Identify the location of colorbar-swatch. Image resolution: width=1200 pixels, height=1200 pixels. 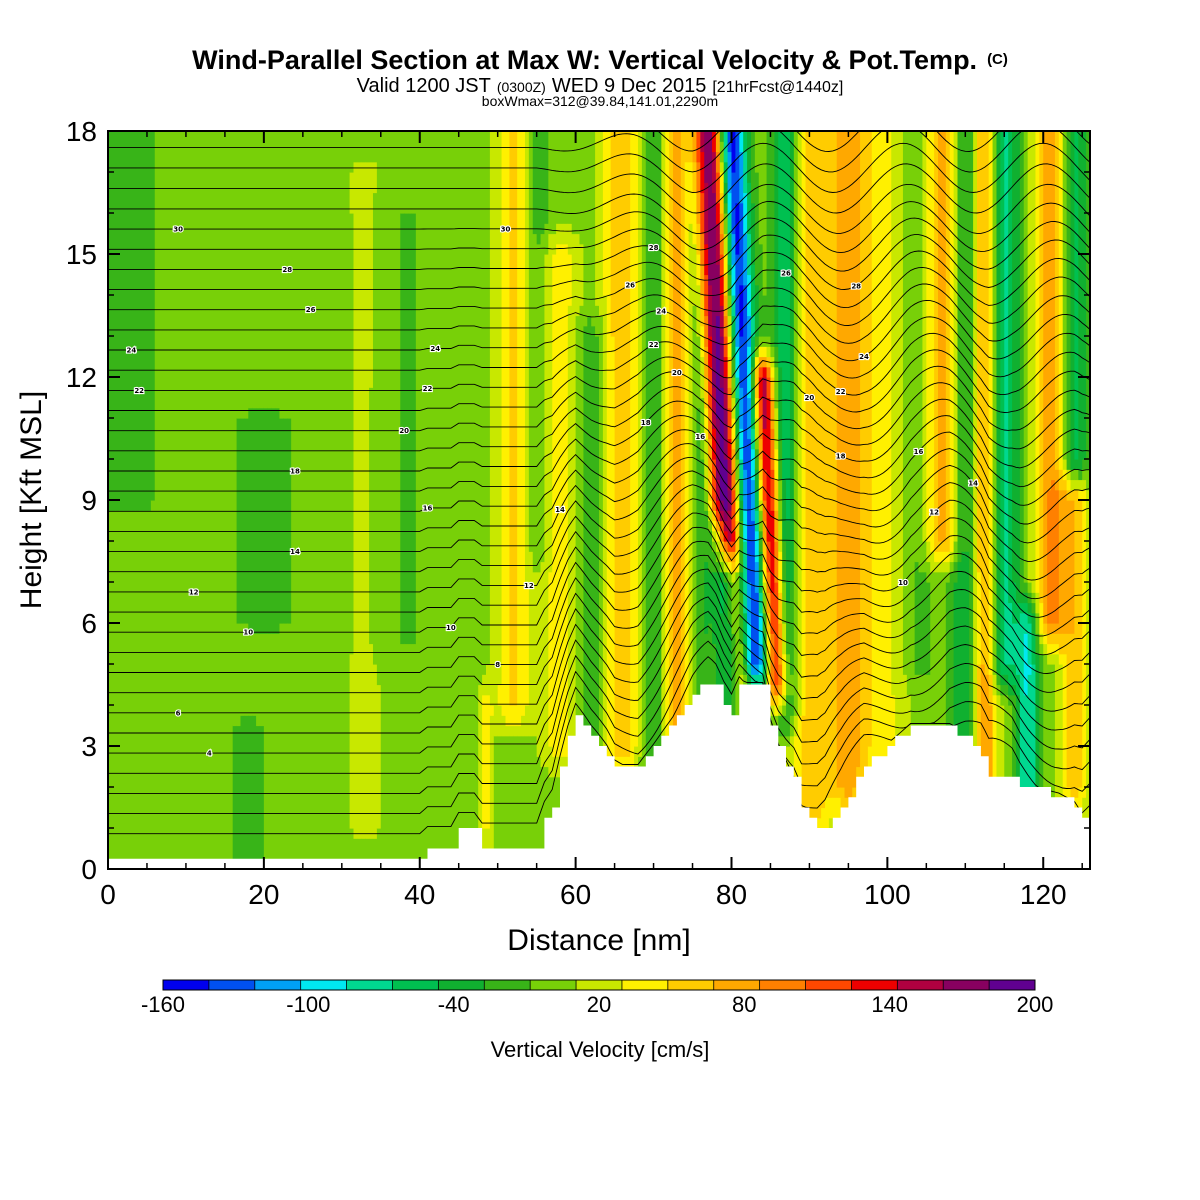
(232, 985).